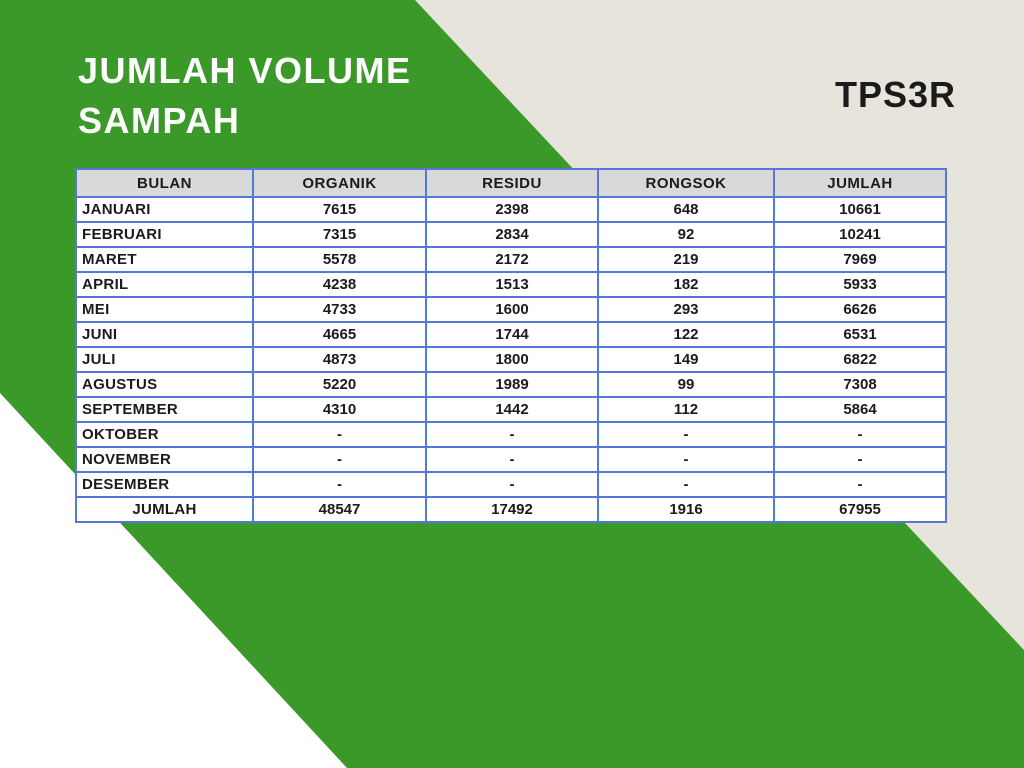 The width and height of the screenshot is (1024, 768). What do you see at coordinates (164, 509) in the screenshot?
I see `total-label-cell: JUMLAH` at bounding box center [164, 509].